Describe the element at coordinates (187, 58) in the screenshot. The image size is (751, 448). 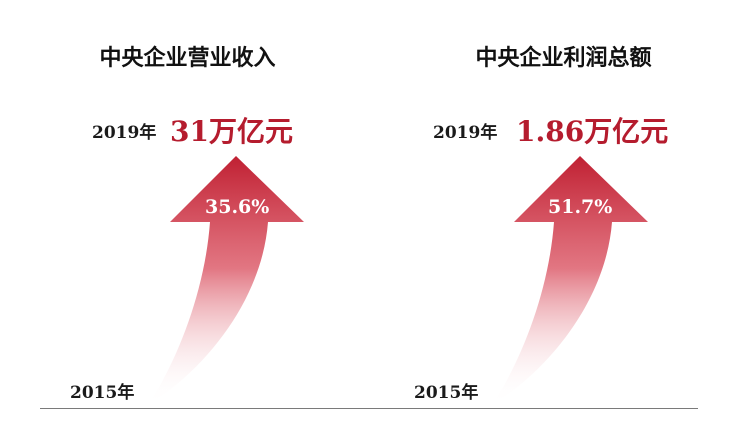
I see `revenue-title: 中央企业营业收入` at that location.